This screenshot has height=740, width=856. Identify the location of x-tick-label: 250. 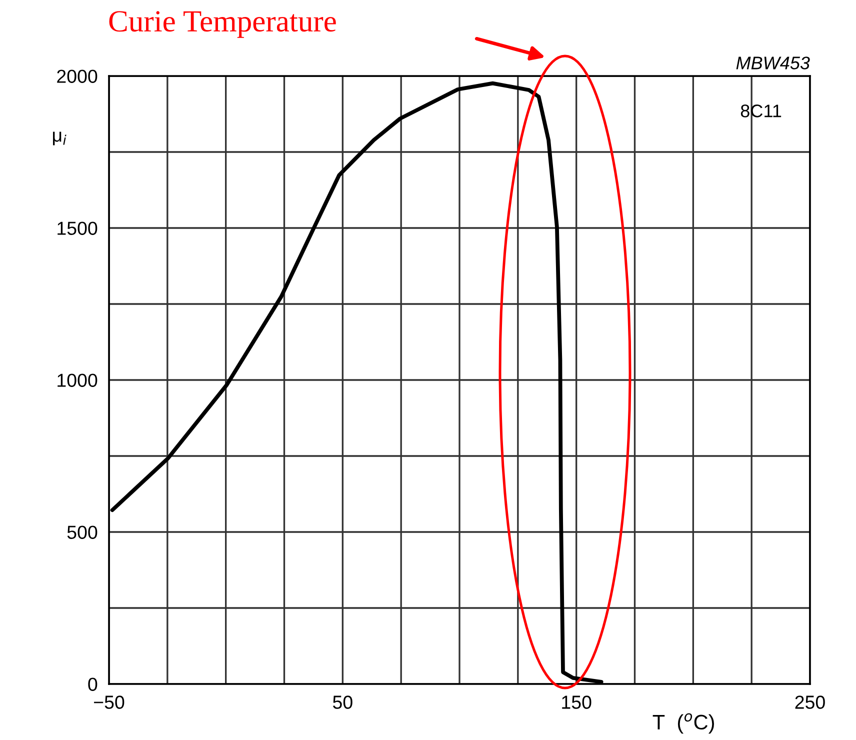
(810, 702).